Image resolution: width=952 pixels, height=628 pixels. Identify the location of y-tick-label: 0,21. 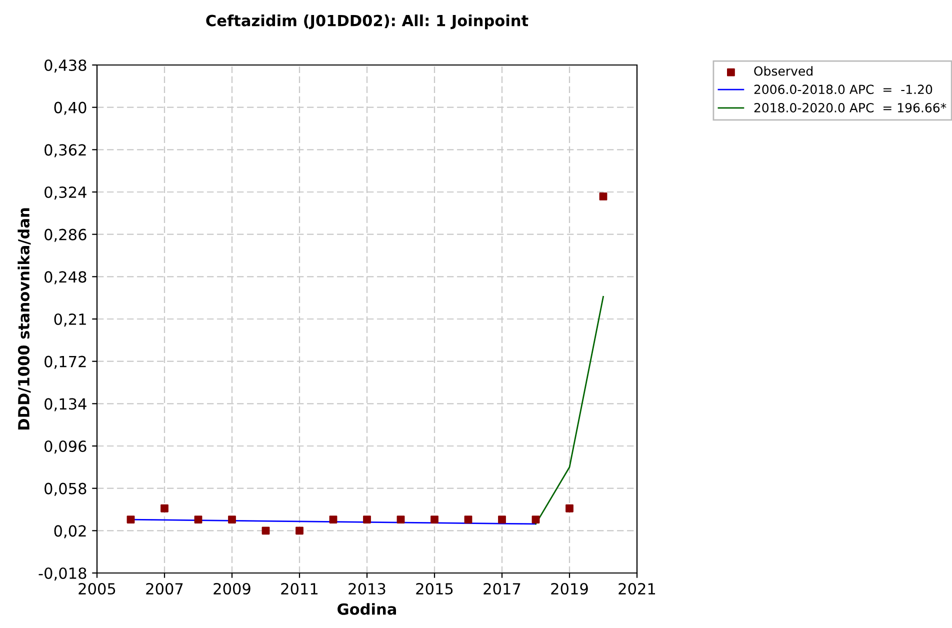
(70, 320).